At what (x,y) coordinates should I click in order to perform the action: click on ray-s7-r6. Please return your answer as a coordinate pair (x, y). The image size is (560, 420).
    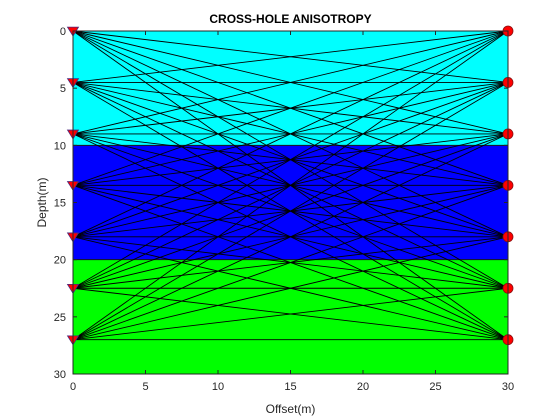
    Looking at the image, I should click on (290, 314).